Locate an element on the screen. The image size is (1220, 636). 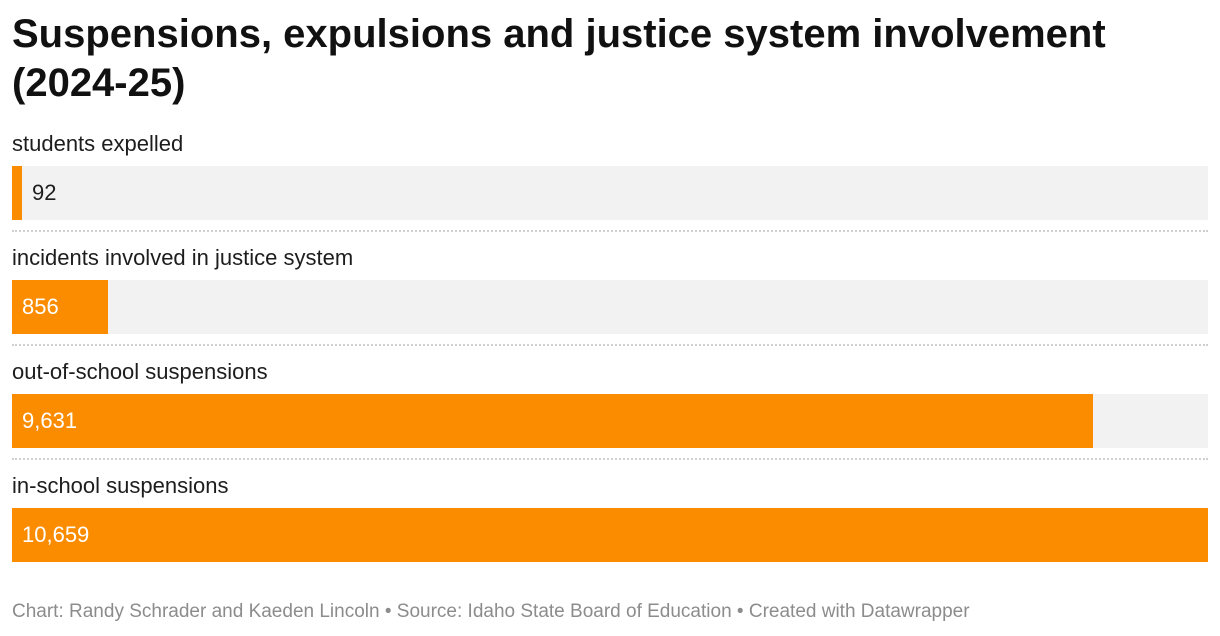
bar-track: 10,659 is located at coordinates (610, 535).